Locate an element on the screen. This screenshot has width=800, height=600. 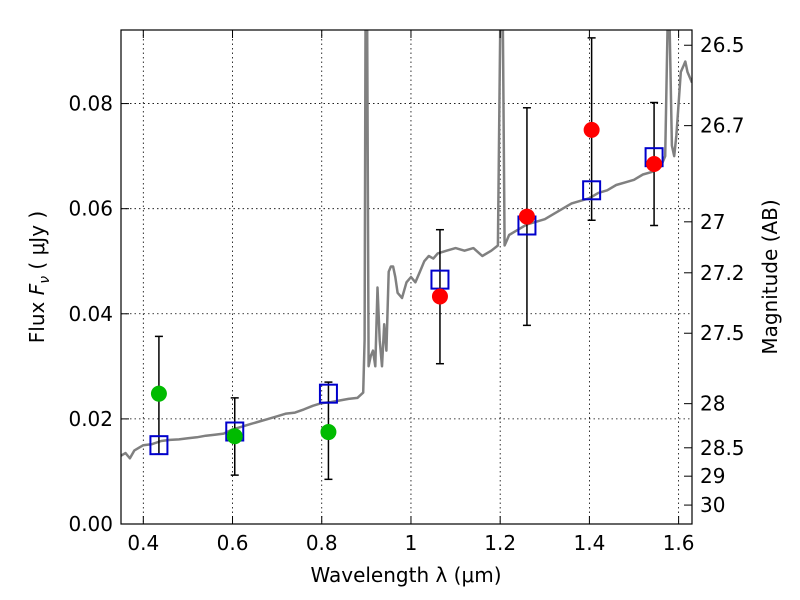
right-tick-label: 28 is located at coordinates (712, 404).